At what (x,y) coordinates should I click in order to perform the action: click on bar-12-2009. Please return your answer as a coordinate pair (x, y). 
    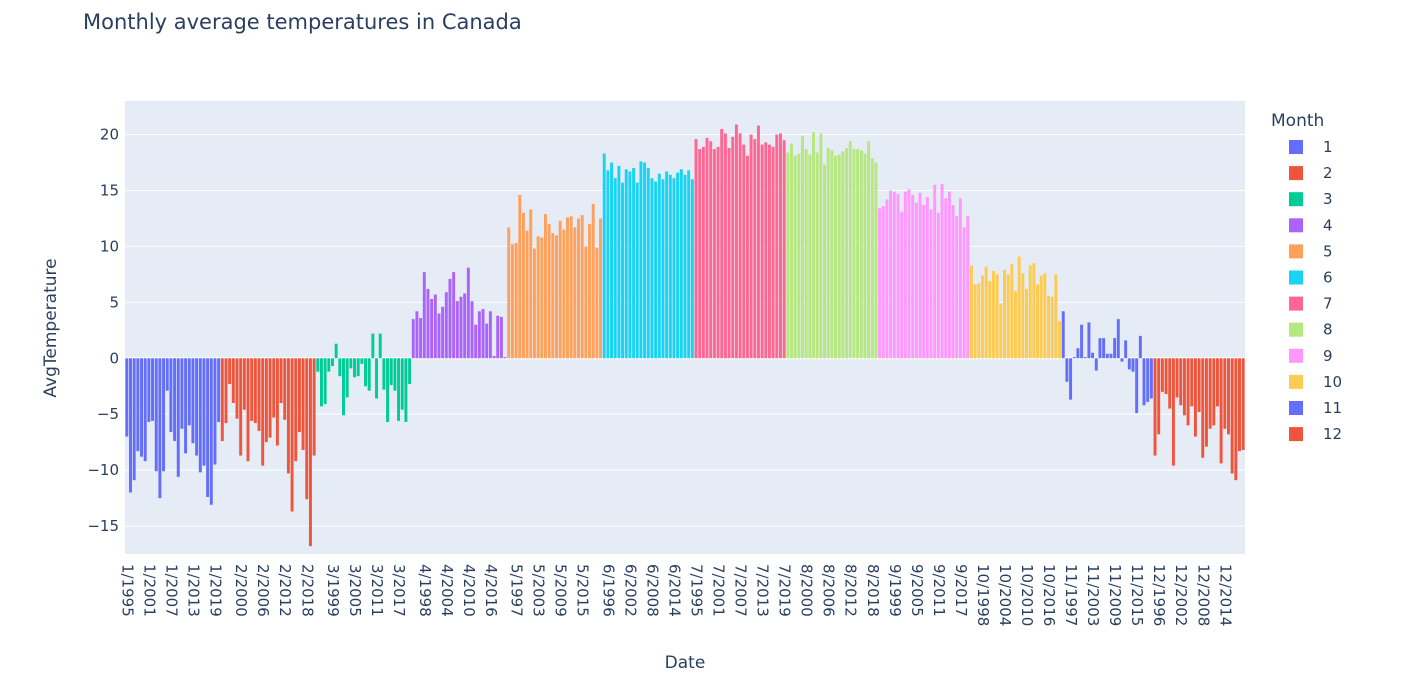
    Looking at the image, I should click on (1206, 402).